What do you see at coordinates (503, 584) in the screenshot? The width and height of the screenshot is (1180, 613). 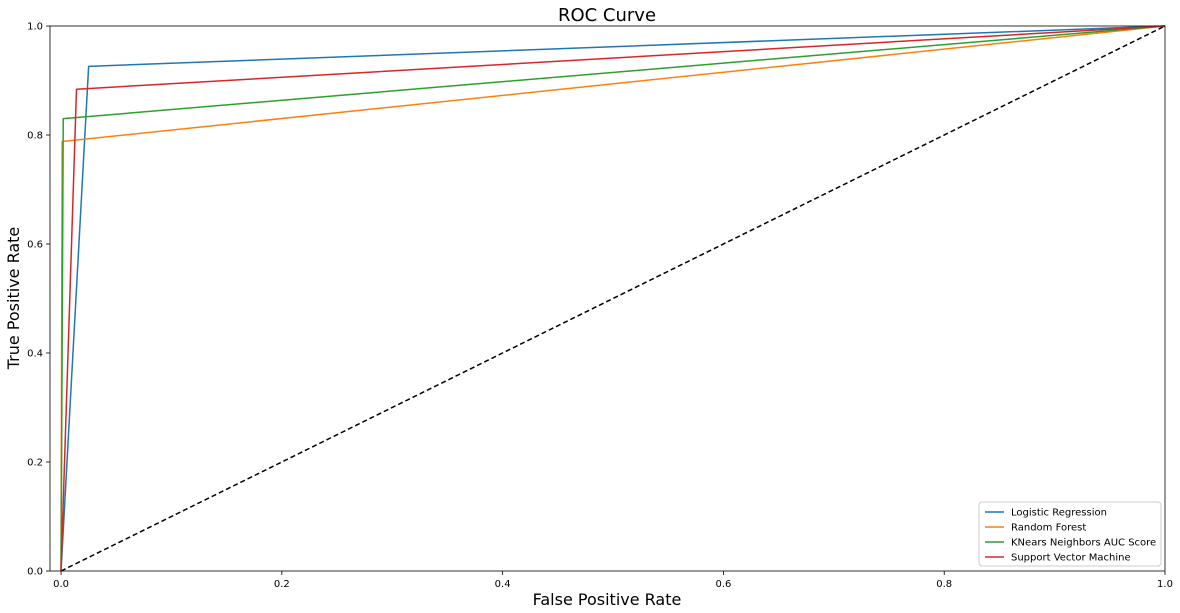 I see `x-tick-label: 0.4` at bounding box center [503, 584].